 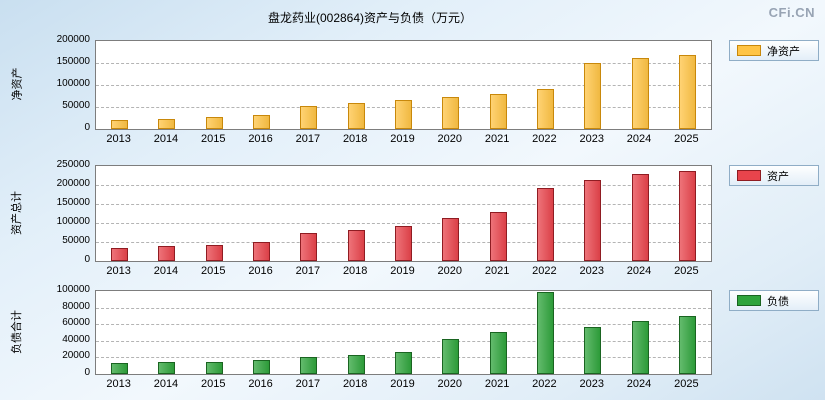 I want to click on cfi-watermark: CFi.CN, so click(x=791, y=12).